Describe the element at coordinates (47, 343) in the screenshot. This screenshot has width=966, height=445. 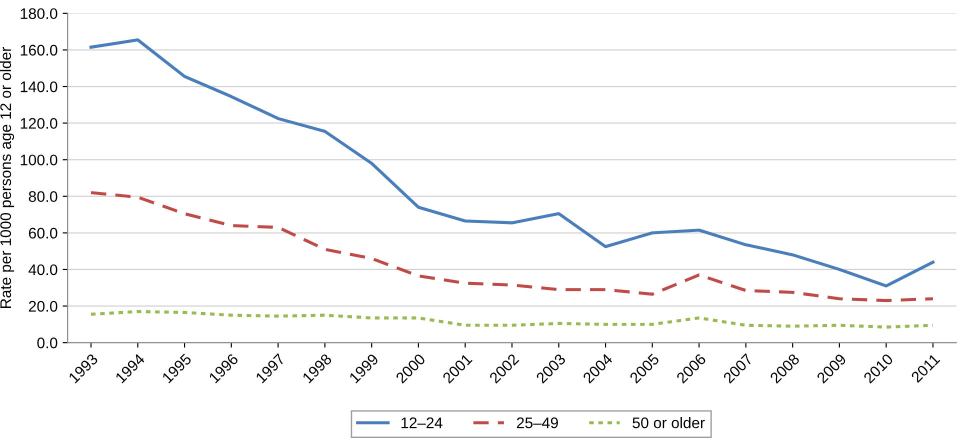
I see `y-tick-label: 0.0` at that location.